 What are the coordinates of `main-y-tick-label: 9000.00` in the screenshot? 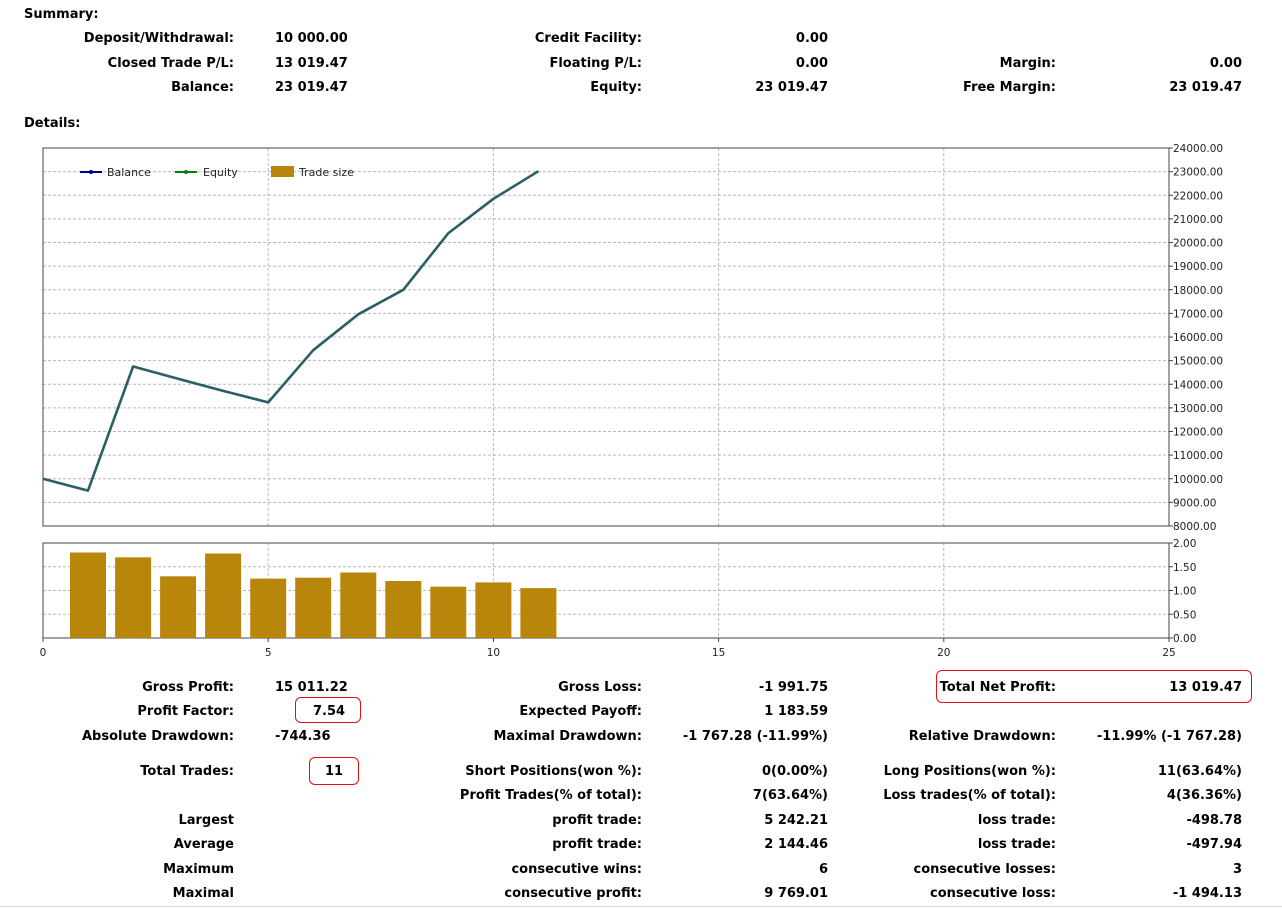 It's located at (1194, 503).